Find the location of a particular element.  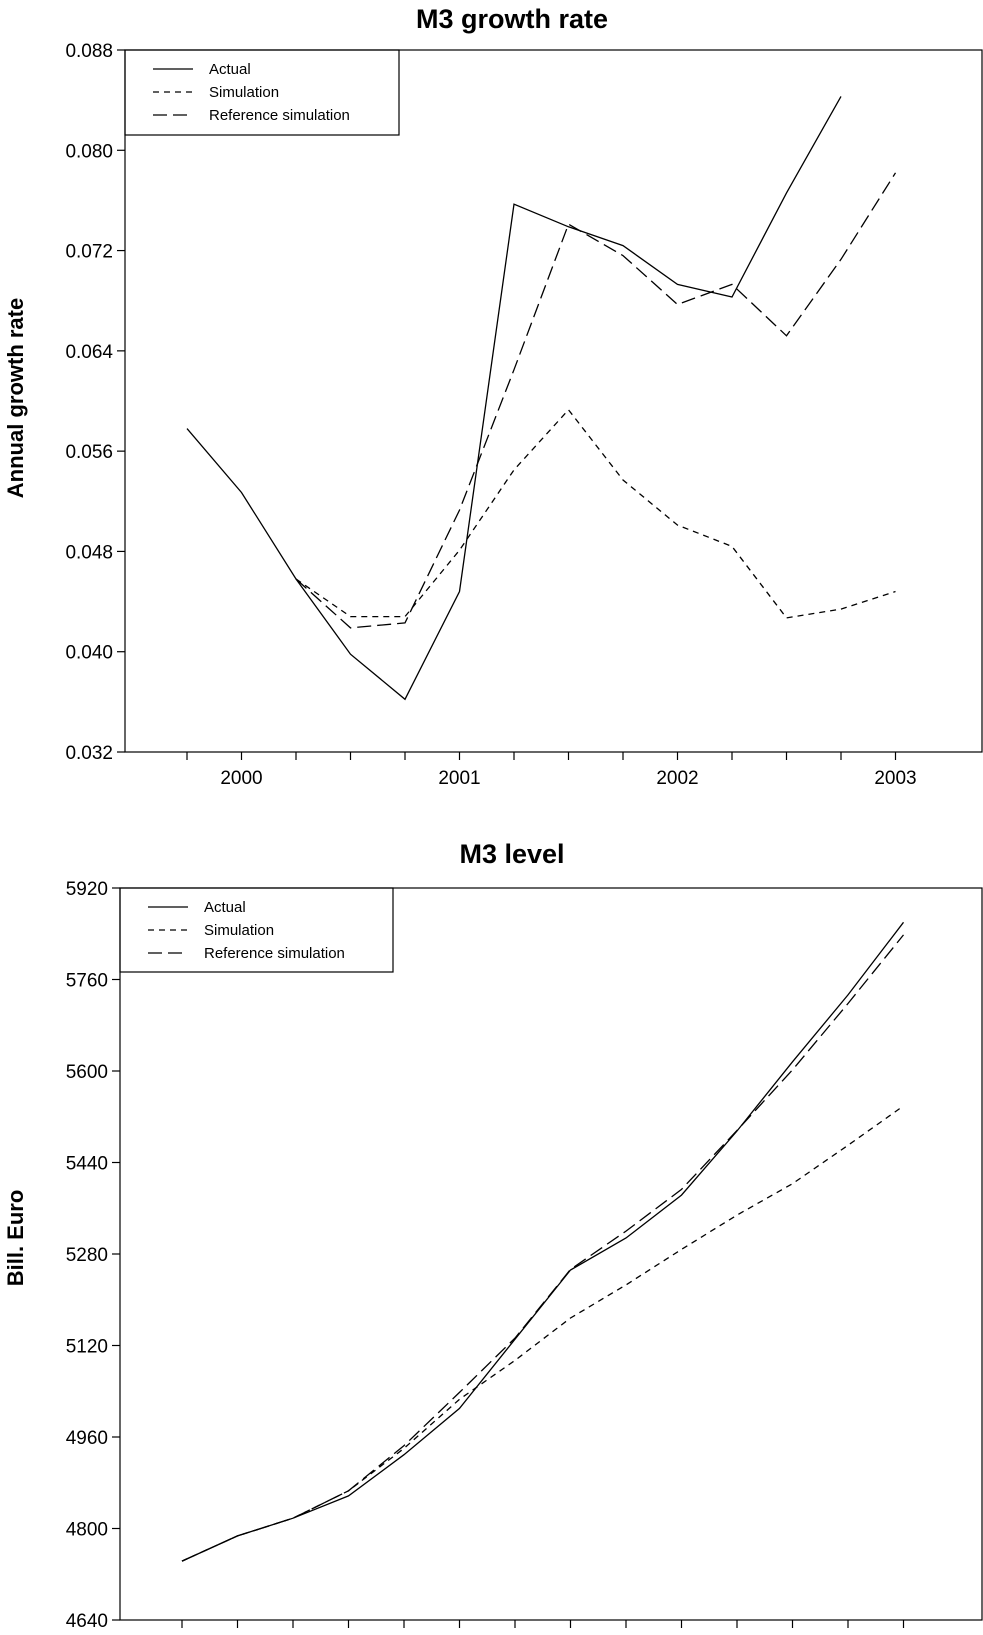

y-axis-label: Annual growth rate is located at coordinates (15, 398).